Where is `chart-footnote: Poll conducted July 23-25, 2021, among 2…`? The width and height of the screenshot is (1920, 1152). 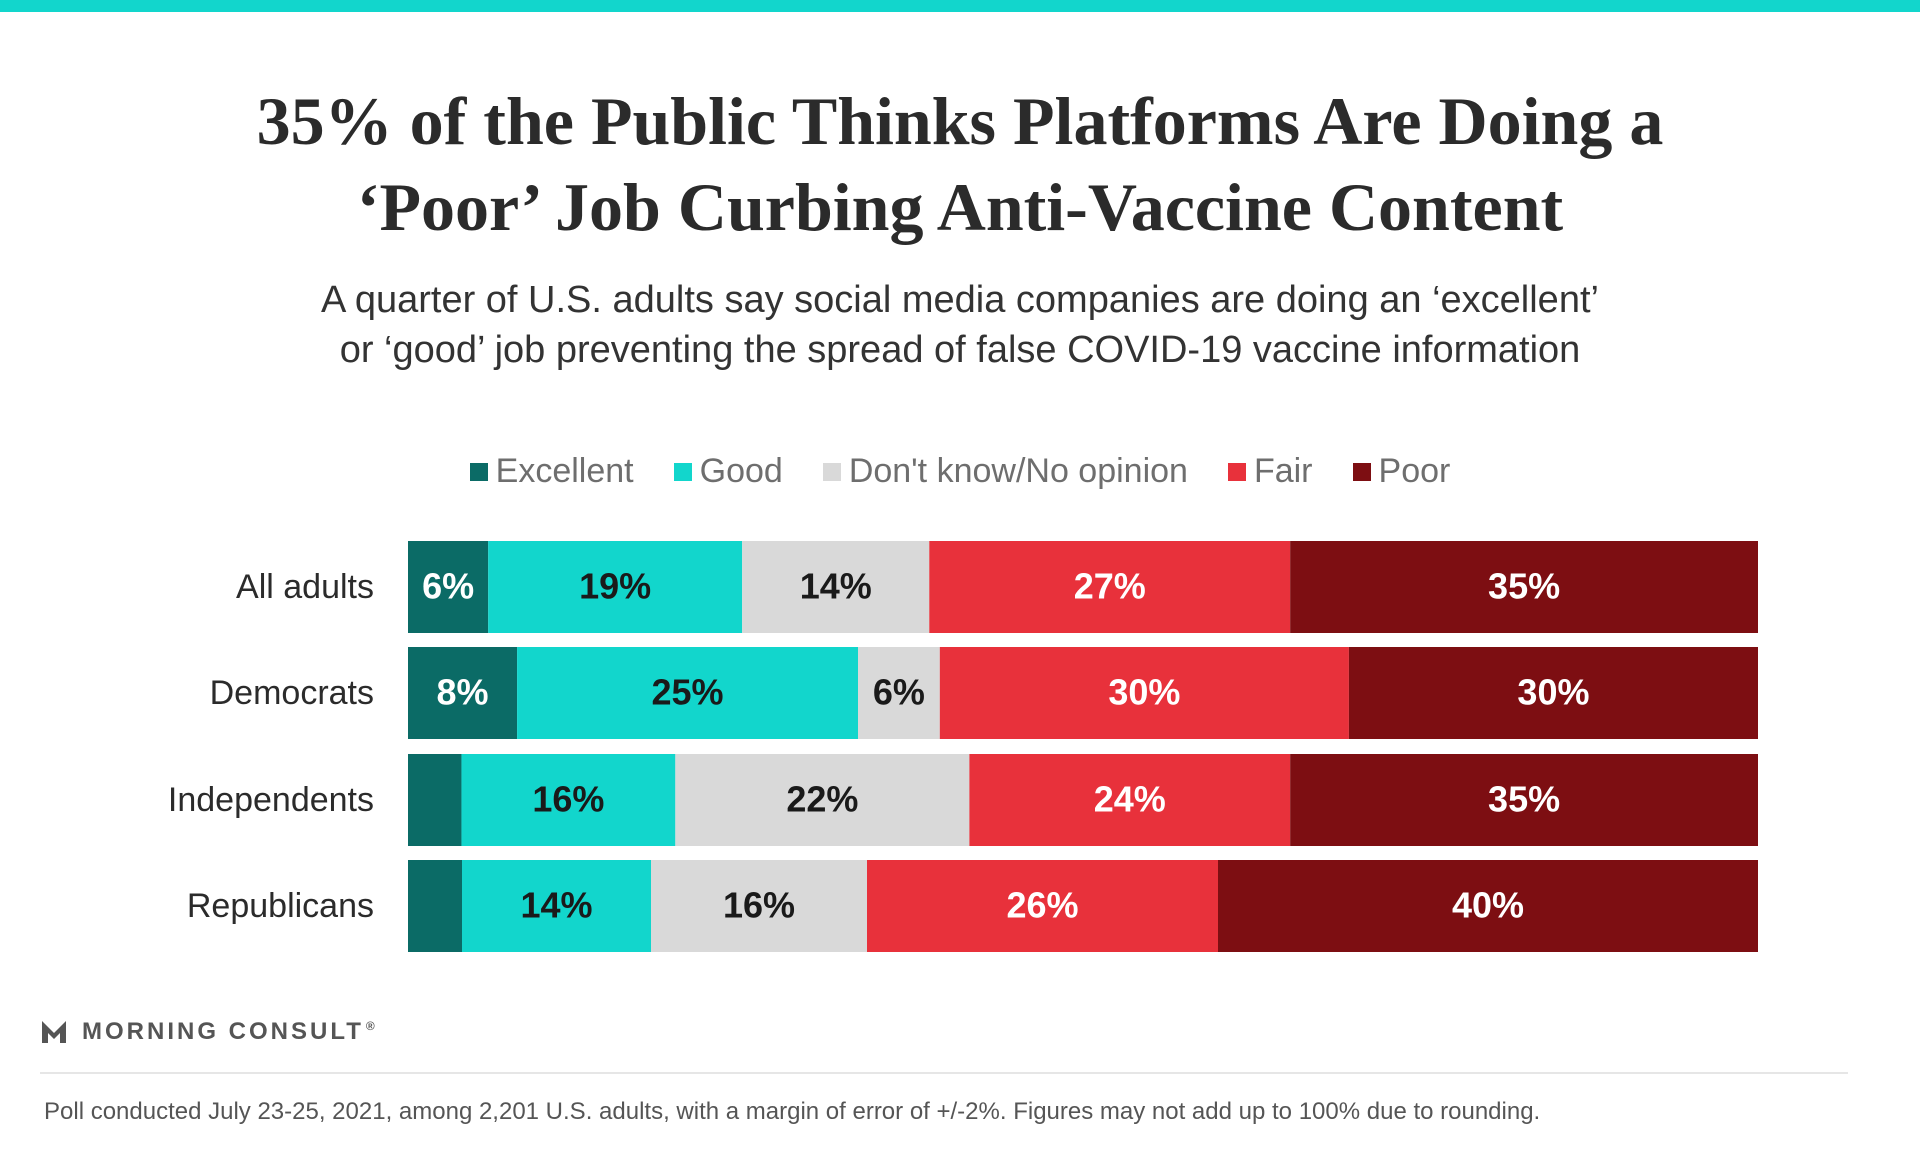 chart-footnote: Poll conducted July 23-25, 2021, among 2… is located at coordinates (792, 1111).